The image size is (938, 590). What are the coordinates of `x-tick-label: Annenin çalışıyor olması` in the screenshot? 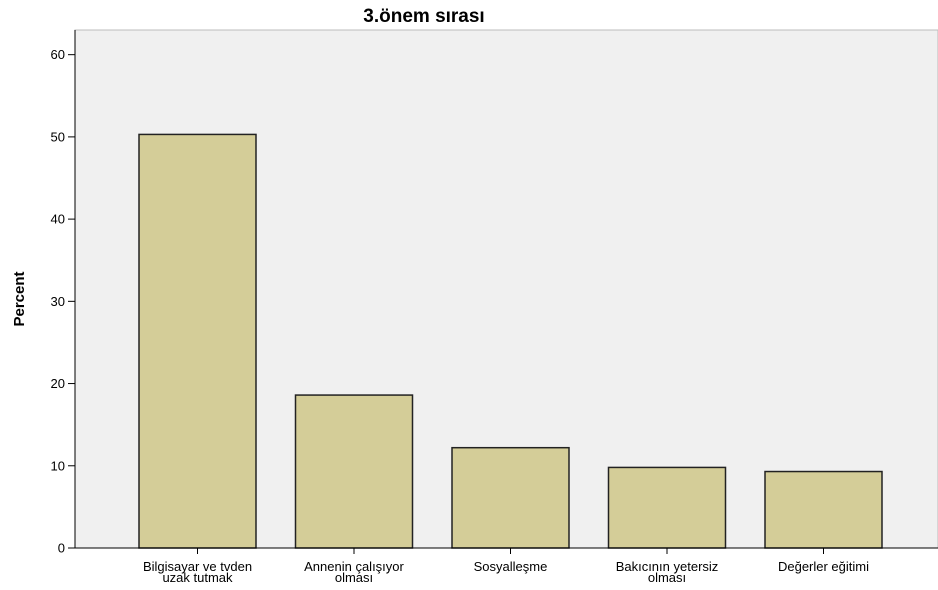 It's located at (354, 572).